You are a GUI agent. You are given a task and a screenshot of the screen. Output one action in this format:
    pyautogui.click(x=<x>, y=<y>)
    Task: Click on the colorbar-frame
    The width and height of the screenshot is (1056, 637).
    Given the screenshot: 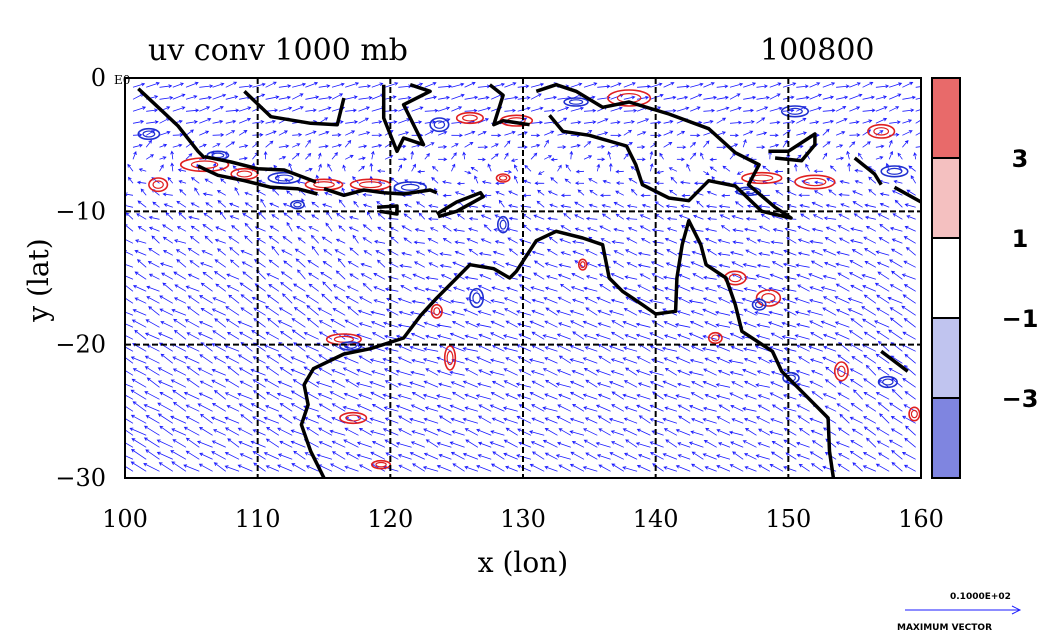 What is the action you would take?
    pyautogui.click(x=946, y=278)
    